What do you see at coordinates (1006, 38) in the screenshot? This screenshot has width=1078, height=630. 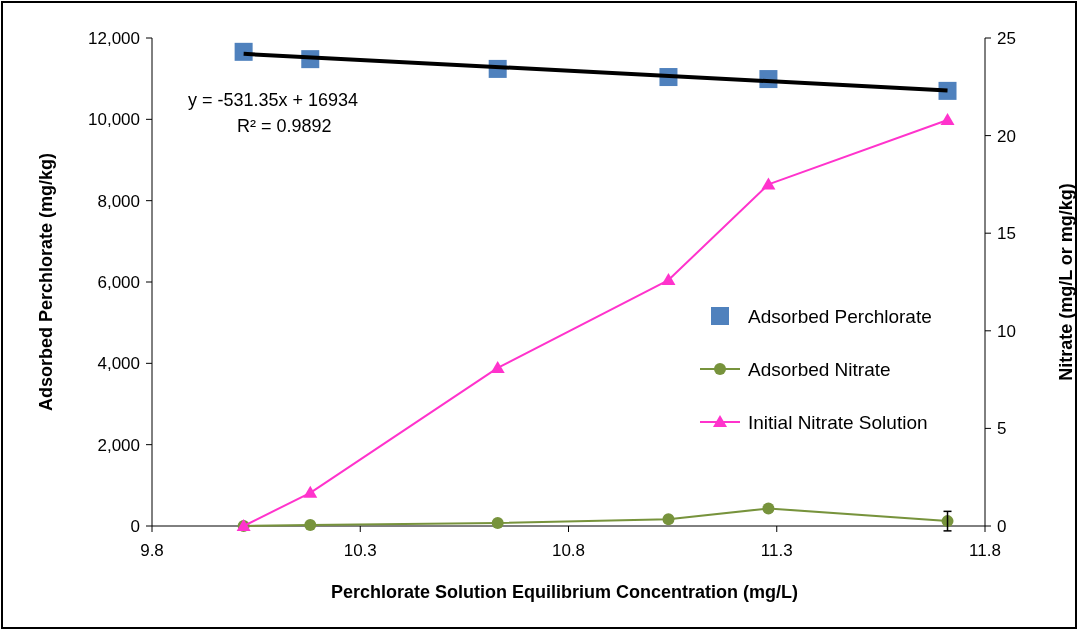 I see `y2-tick-label: 25` at bounding box center [1006, 38].